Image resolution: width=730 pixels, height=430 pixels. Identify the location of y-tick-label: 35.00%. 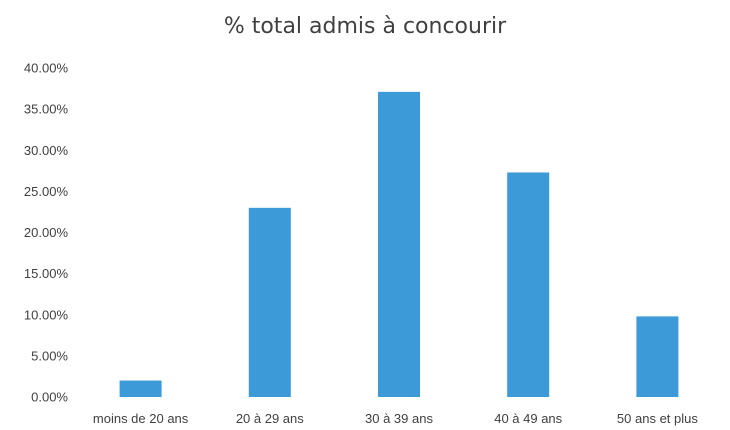
(46, 109).